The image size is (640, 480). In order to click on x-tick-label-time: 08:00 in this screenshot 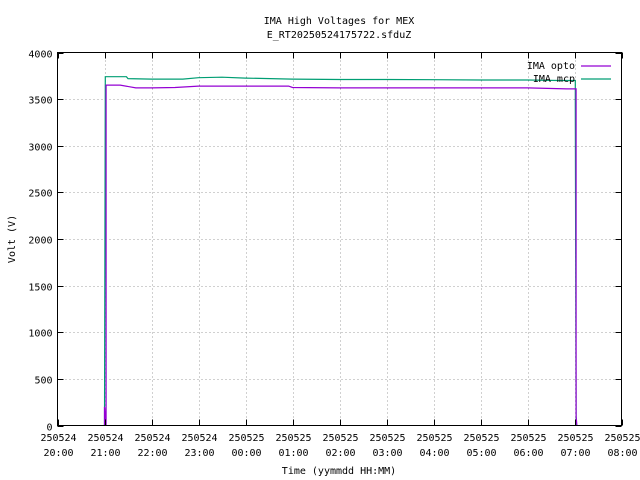, I will do `click(622, 453)`.